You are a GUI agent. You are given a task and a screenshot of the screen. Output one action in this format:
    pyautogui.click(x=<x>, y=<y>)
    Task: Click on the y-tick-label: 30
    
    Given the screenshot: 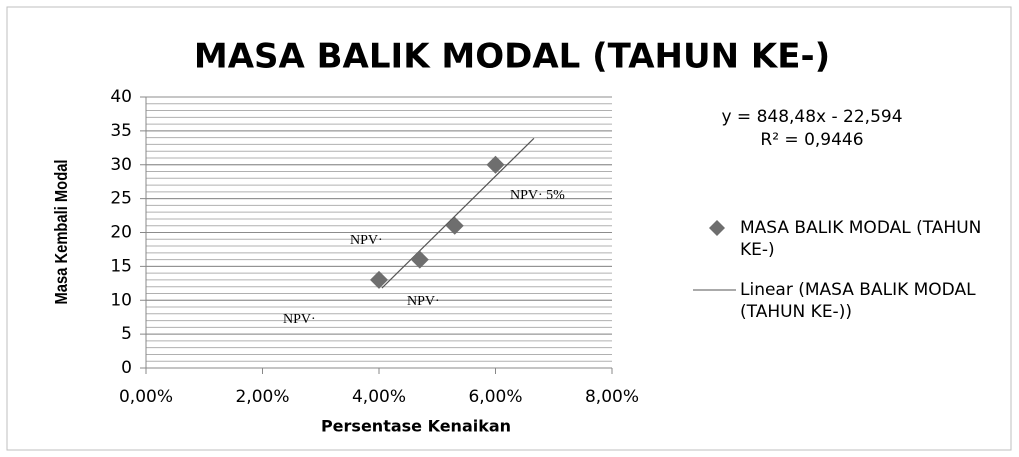 What is the action you would take?
    pyautogui.click(x=121, y=165)
    